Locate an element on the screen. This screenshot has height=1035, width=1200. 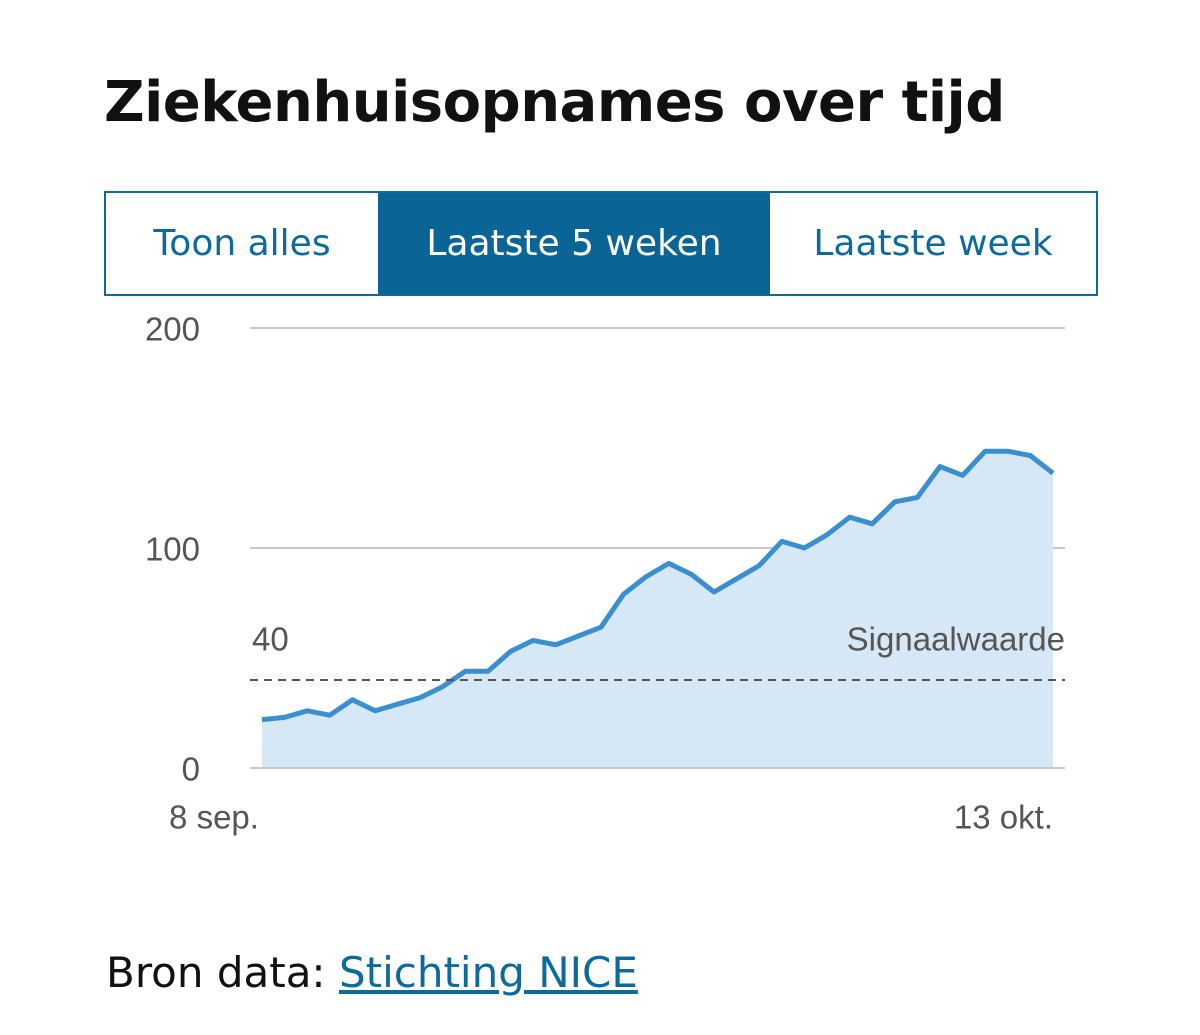
threshold-label: Signaalwaarde is located at coordinates (956, 639).